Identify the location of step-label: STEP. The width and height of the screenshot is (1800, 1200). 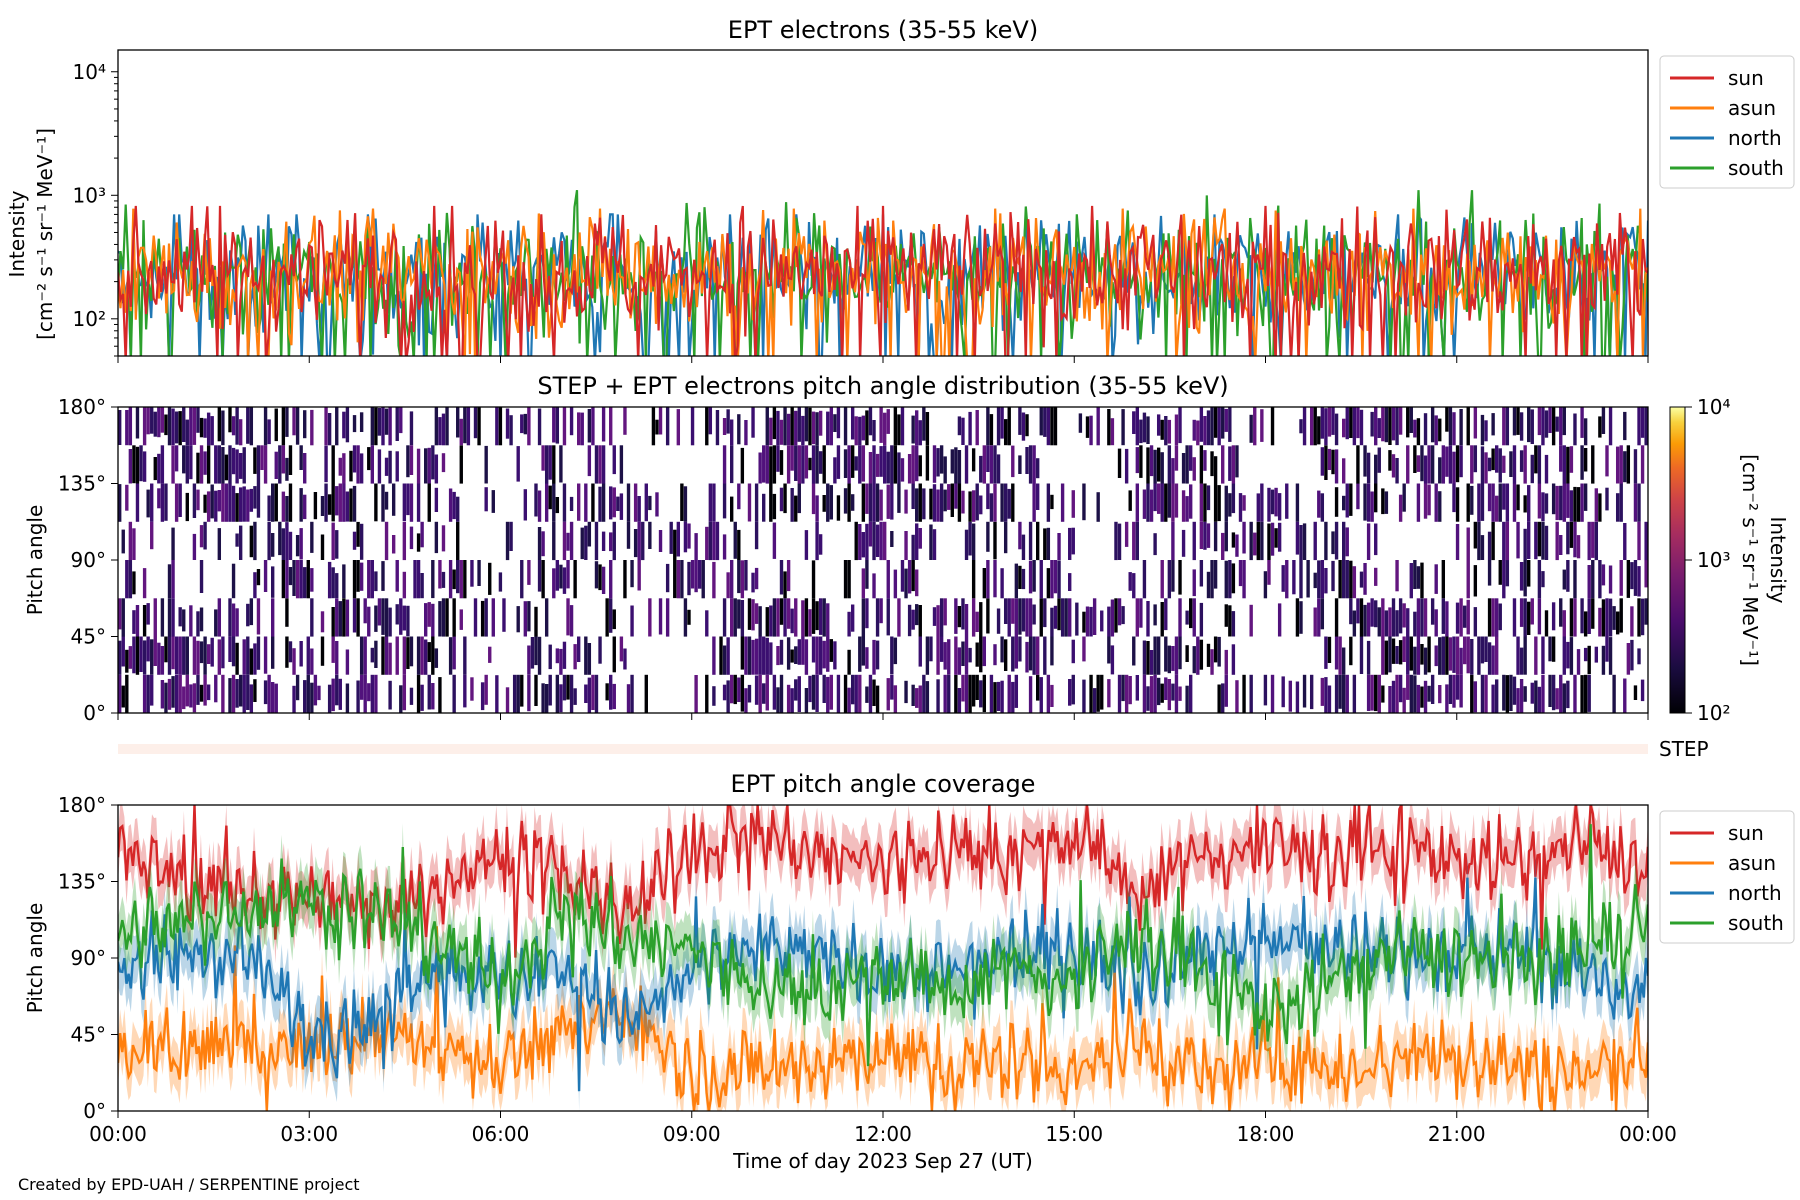
(1684, 749).